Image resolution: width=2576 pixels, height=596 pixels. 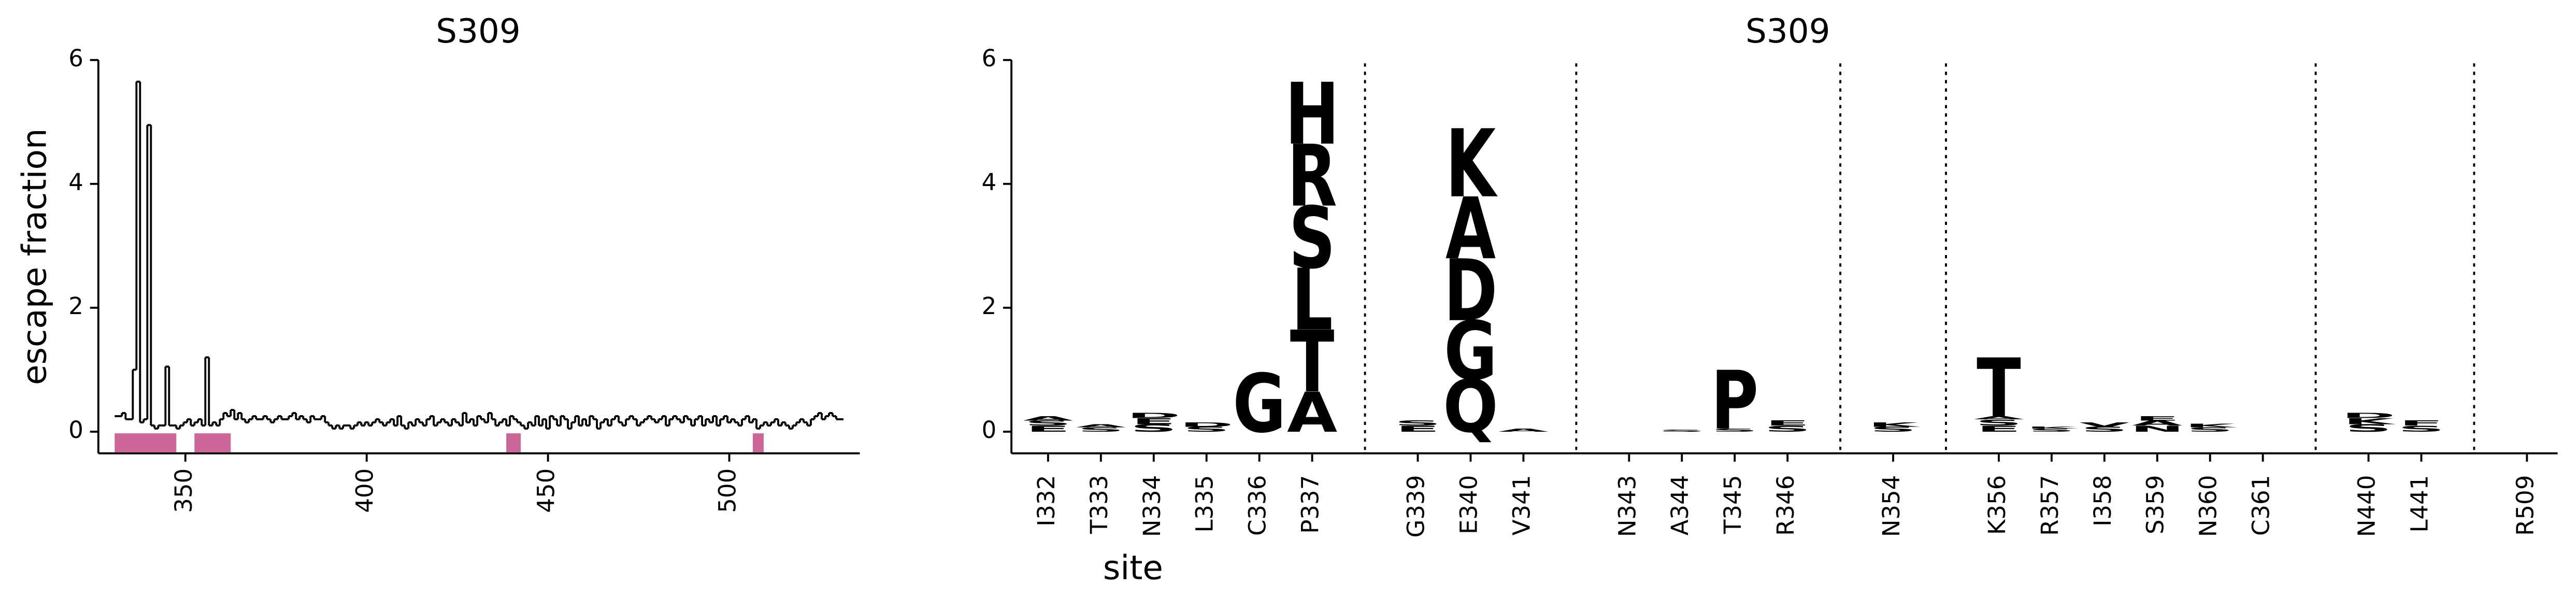 What do you see at coordinates (1258, 506) in the screenshot?
I see `x-tick-label: C336` at bounding box center [1258, 506].